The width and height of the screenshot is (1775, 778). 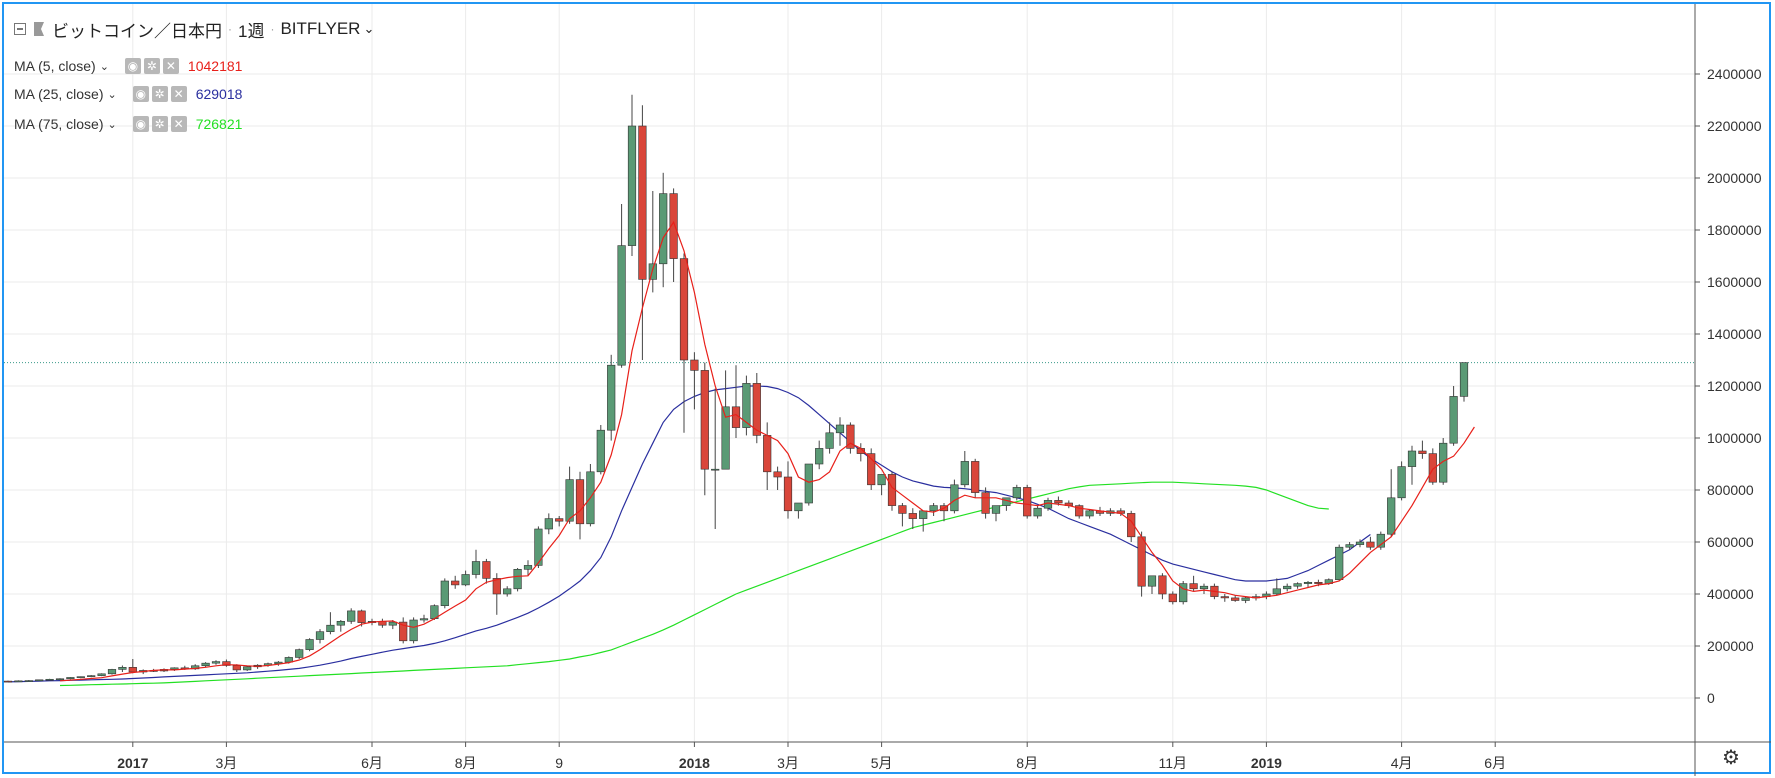 I want to click on indicator-ma5: MA (5, close) ⌄ ◉ ✲ ✕ 1042181, so click(x=128, y=66).